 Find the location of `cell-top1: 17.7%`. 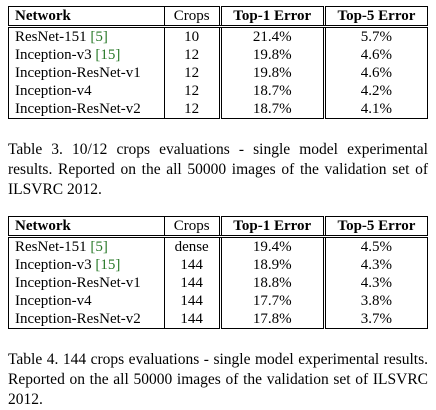

cell-top1: 17.7% is located at coordinates (271, 301).